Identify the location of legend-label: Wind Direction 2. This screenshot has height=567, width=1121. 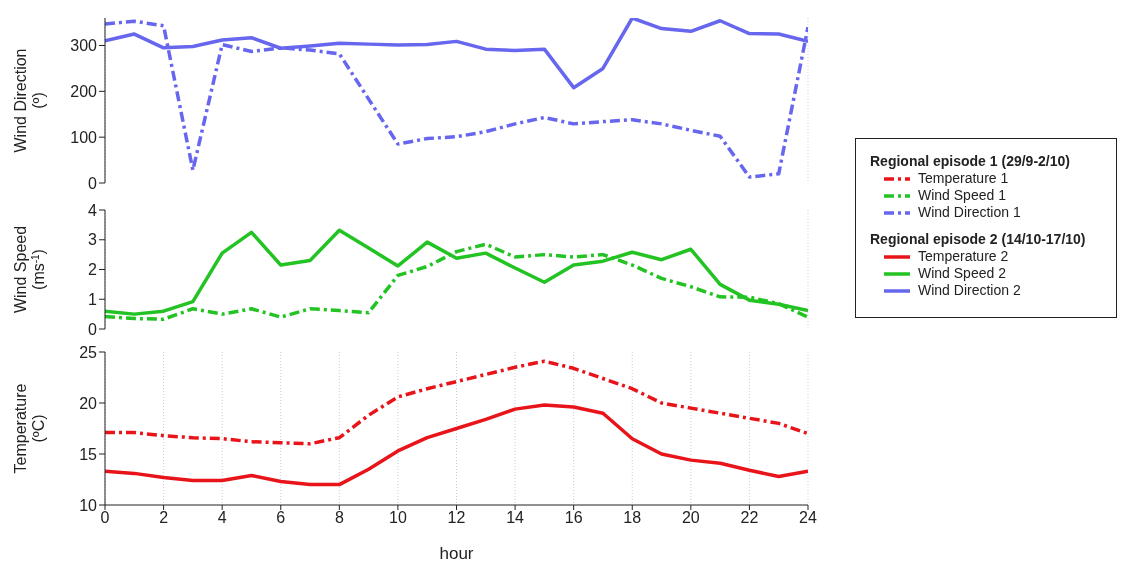
(969, 290).